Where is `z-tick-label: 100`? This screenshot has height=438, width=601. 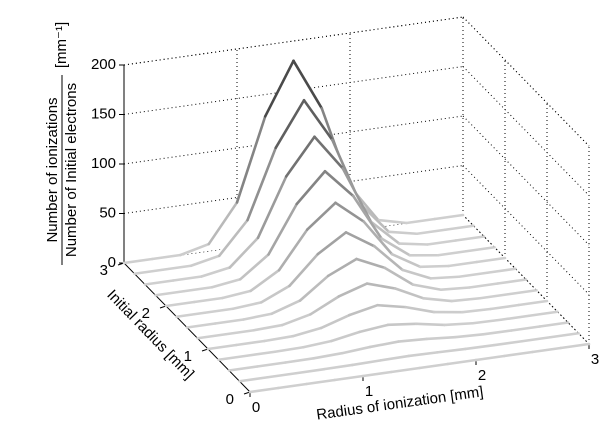 z-tick-label: 100 is located at coordinates (103, 163).